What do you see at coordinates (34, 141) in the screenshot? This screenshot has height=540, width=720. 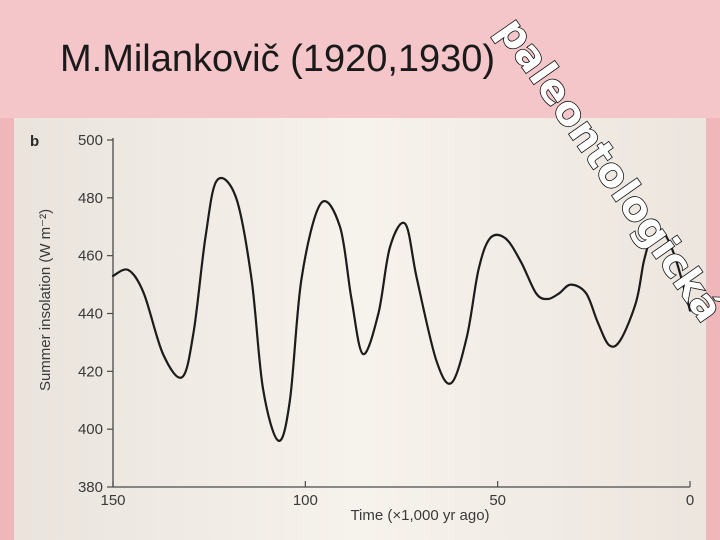 I see `panel-letter: b` at bounding box center [34, 141].